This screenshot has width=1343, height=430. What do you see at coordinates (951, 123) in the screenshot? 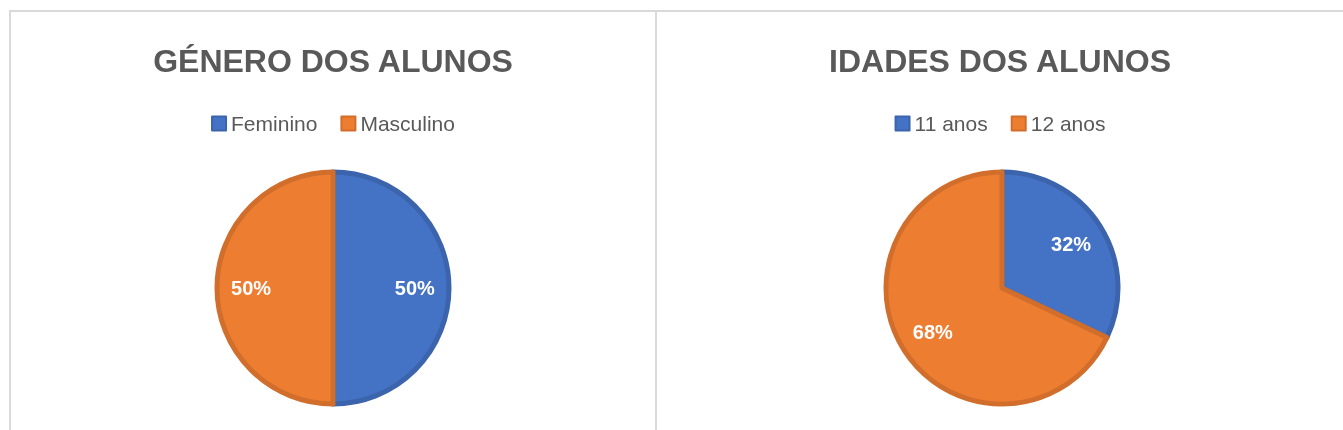
I see `legend-label: 11 anos` at bounding box center [951, 123].